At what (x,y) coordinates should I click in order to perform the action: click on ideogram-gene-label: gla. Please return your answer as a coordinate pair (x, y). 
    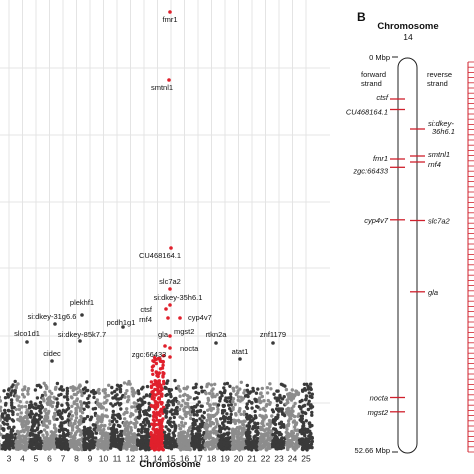
    Looking at the image, I should click on (433, 292).